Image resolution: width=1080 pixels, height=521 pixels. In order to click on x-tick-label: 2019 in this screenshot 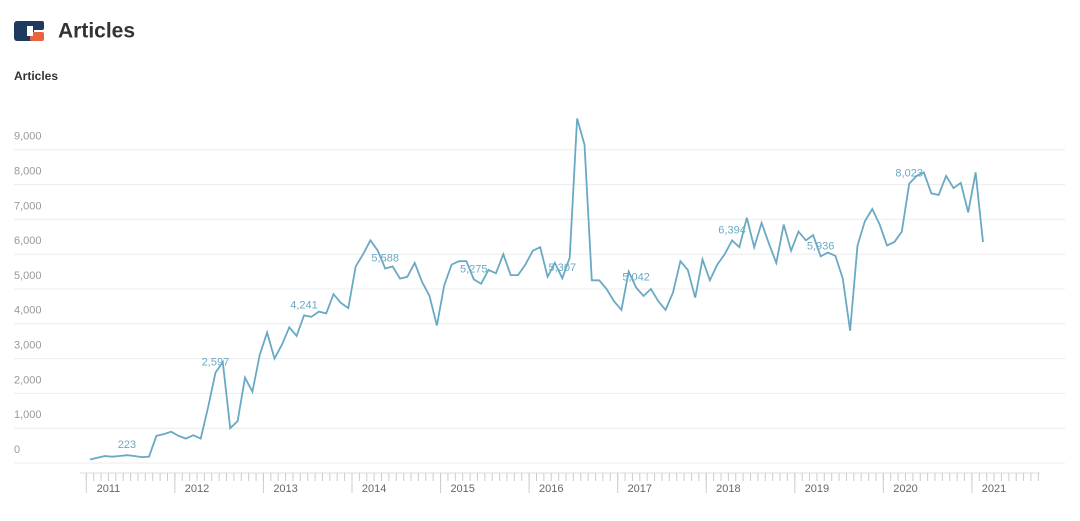, I will do `click(817, 489)`.